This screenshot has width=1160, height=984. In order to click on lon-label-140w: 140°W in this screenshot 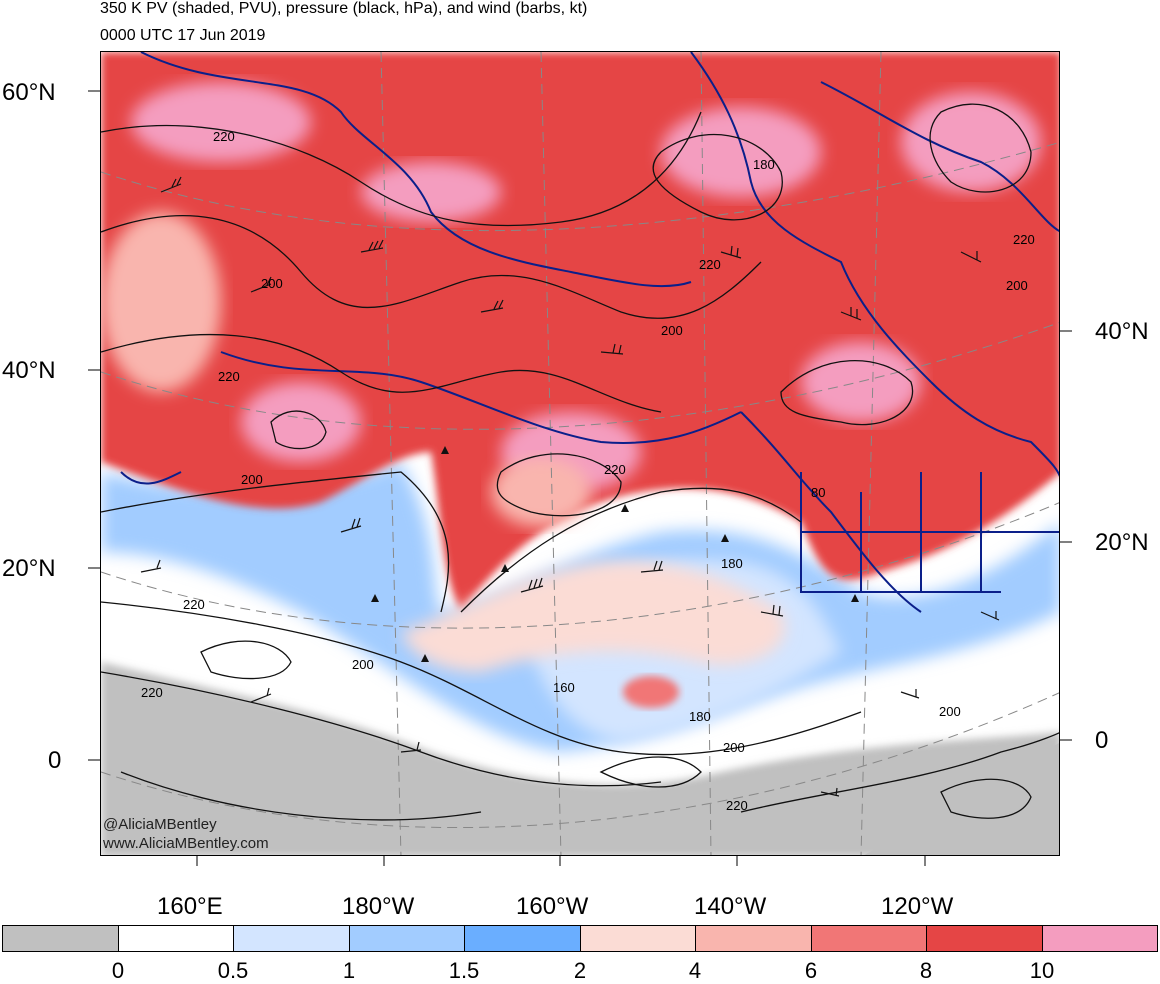, I will do `click(730, 906)`.